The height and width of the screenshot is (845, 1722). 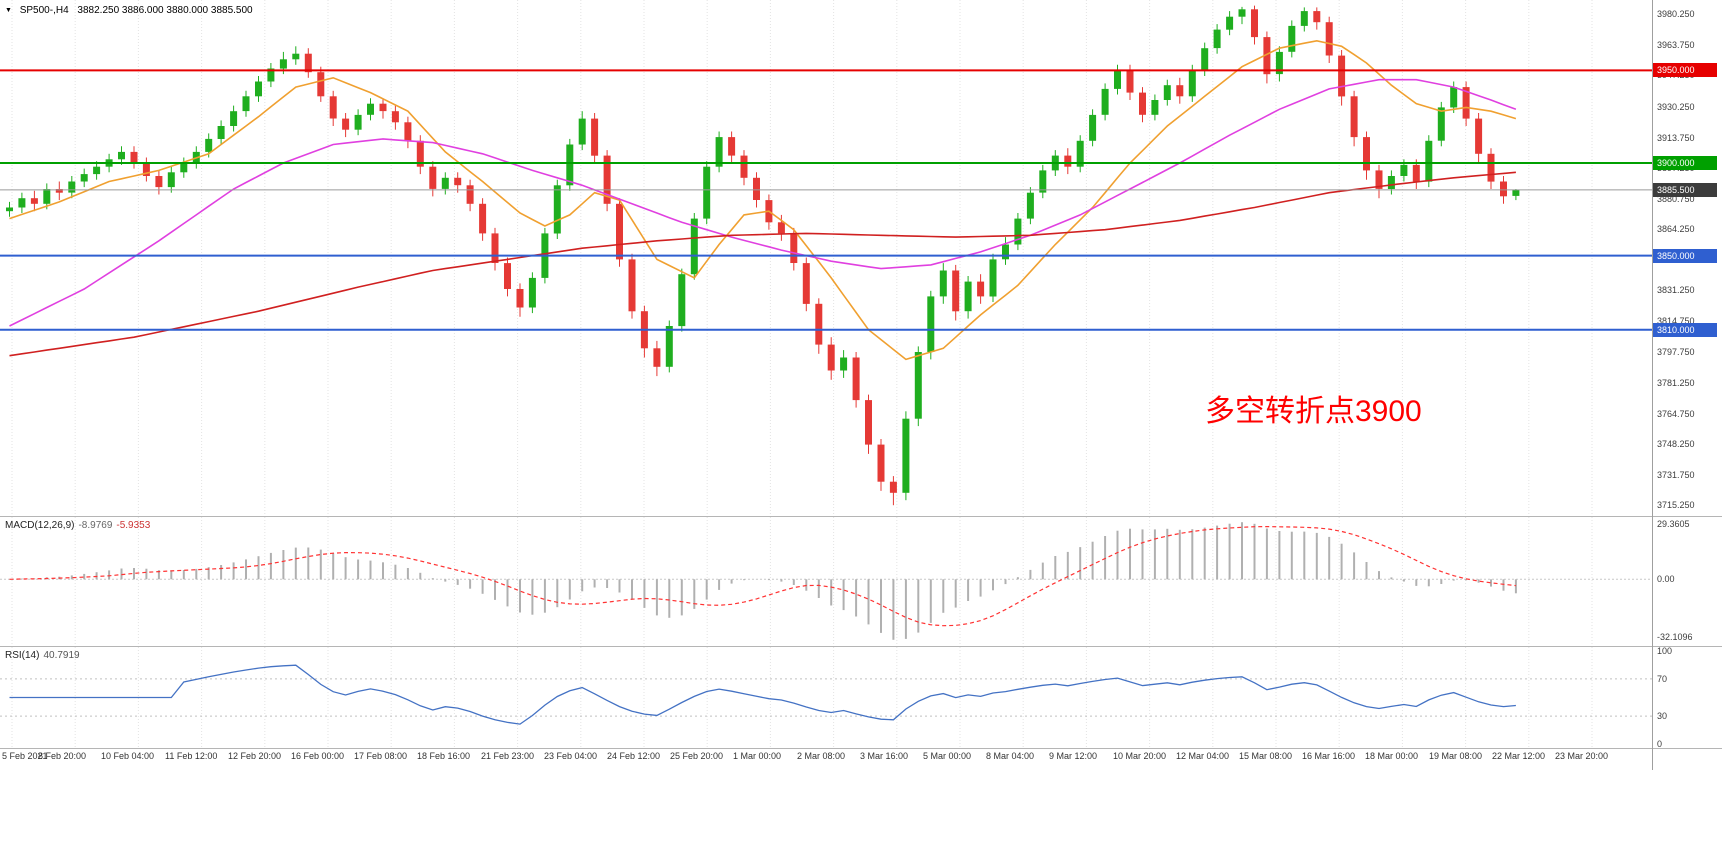 What do you see at coordinates (1676, 505) in the screenshot?
I see `price-axis-label: 3715.250` at bounding box center [1676, 505].